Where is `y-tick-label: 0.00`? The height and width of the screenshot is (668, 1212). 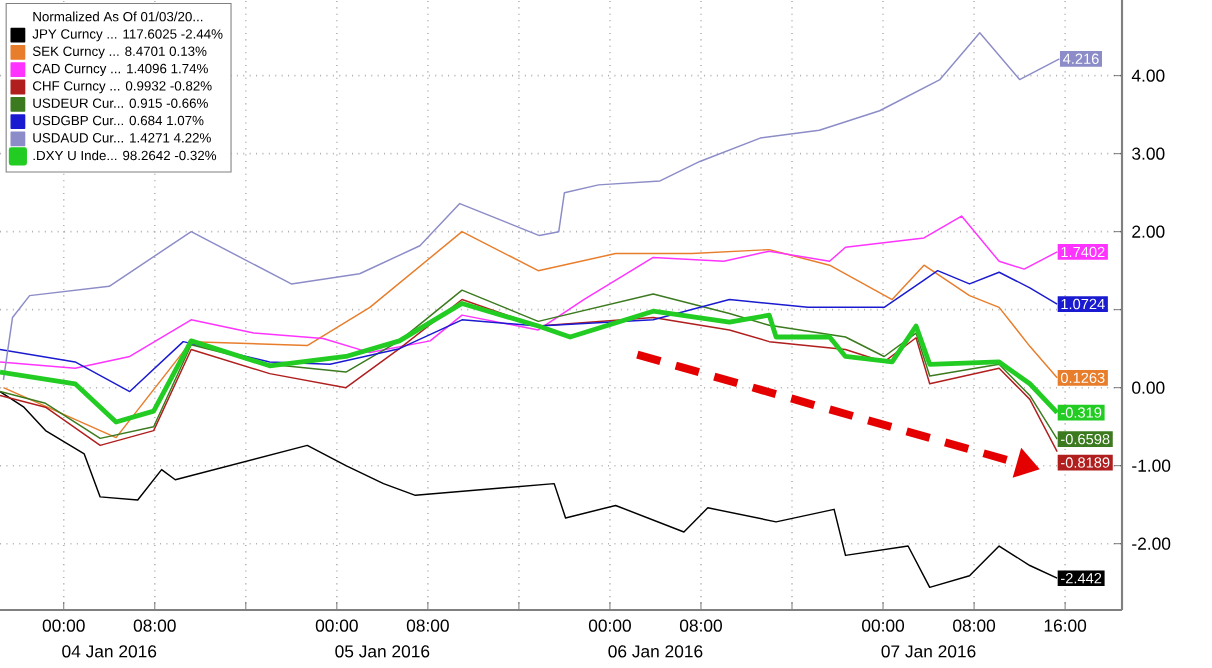 y-tick-label: 0.00 is located at coordinates (1148, 387).